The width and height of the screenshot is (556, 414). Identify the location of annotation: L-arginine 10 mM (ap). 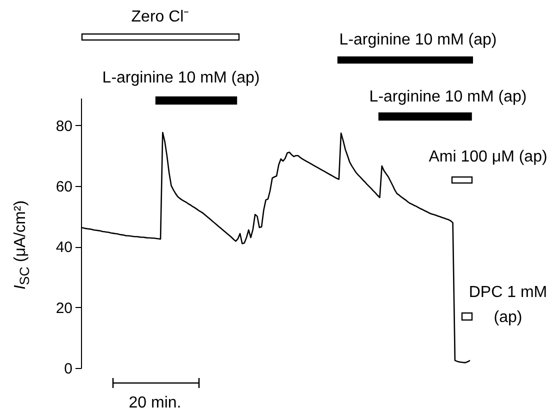
(448, 98).